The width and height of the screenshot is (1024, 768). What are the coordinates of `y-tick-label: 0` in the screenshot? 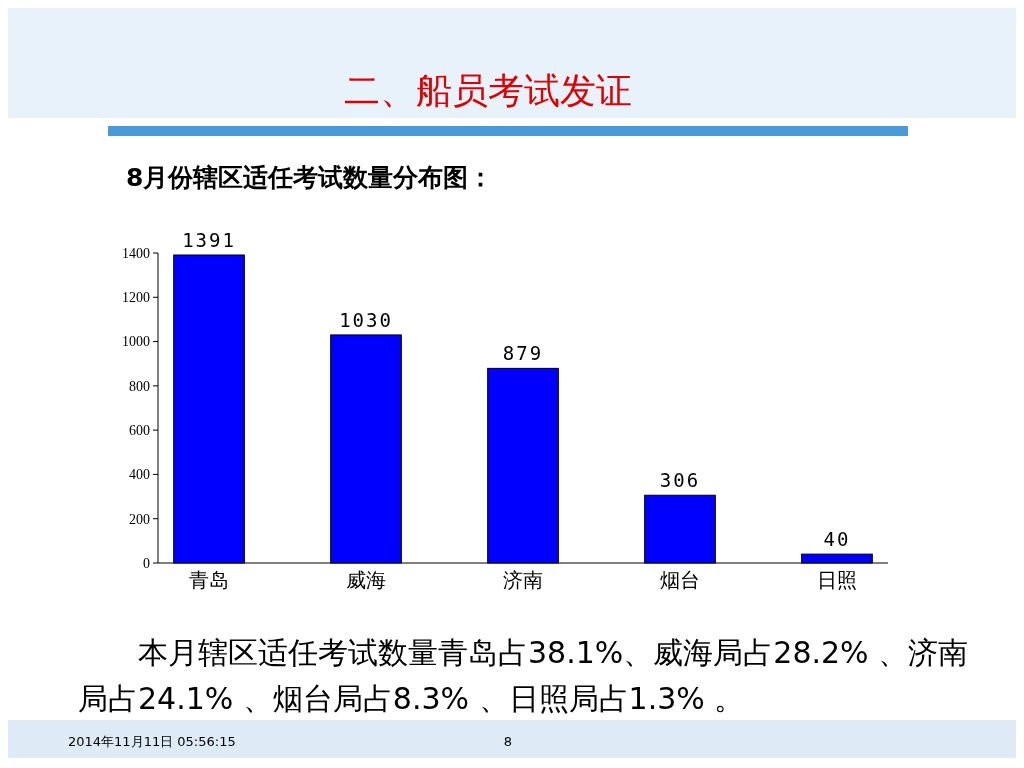 It's located at (146, 563).